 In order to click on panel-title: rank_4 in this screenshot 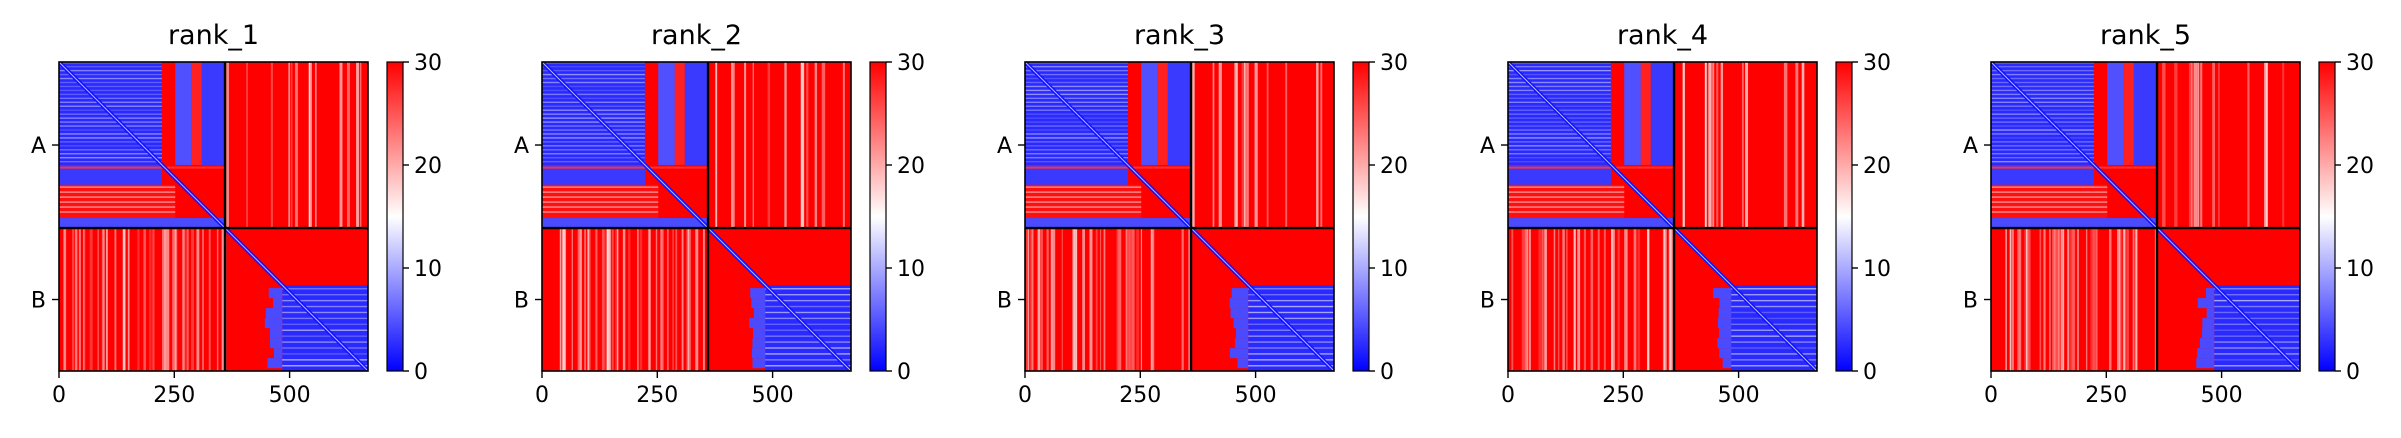, I will do `click(1662, 35)`.